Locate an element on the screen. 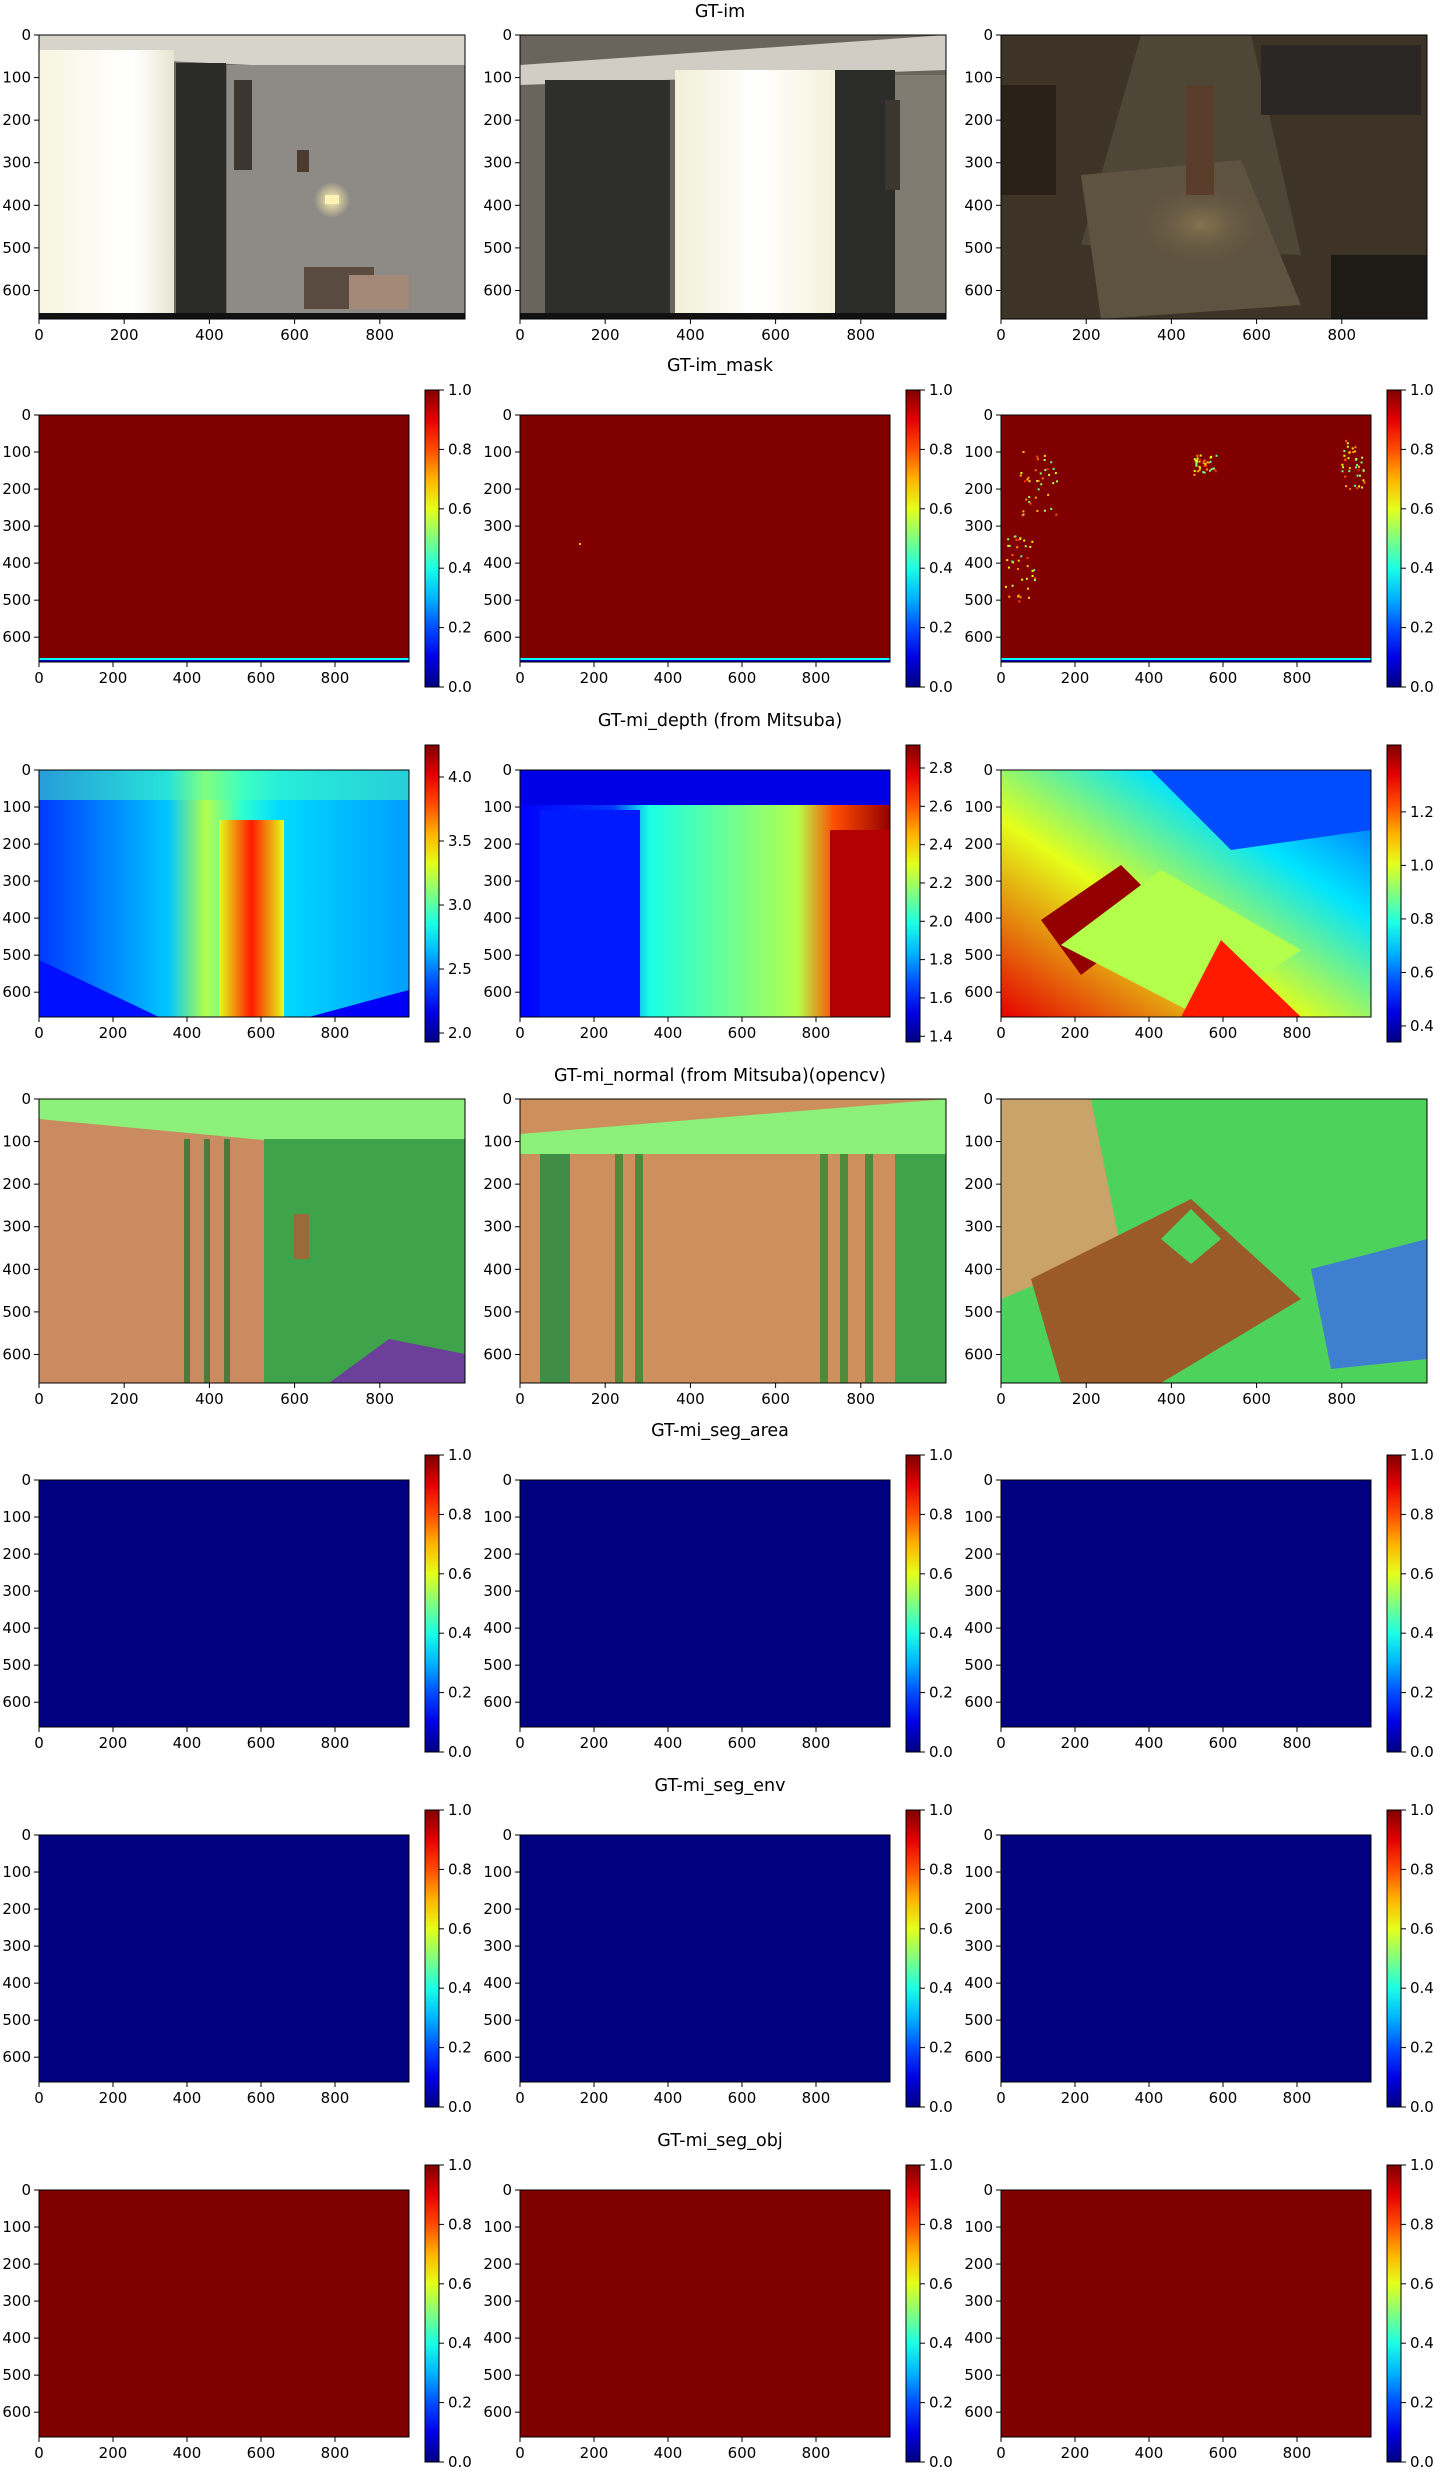 This screenshot has width=1440, height=2473. subplot-panel: 0 200 400 600 800 0 100 200 300 400 500 600 is located at coordinates (715, 1249).